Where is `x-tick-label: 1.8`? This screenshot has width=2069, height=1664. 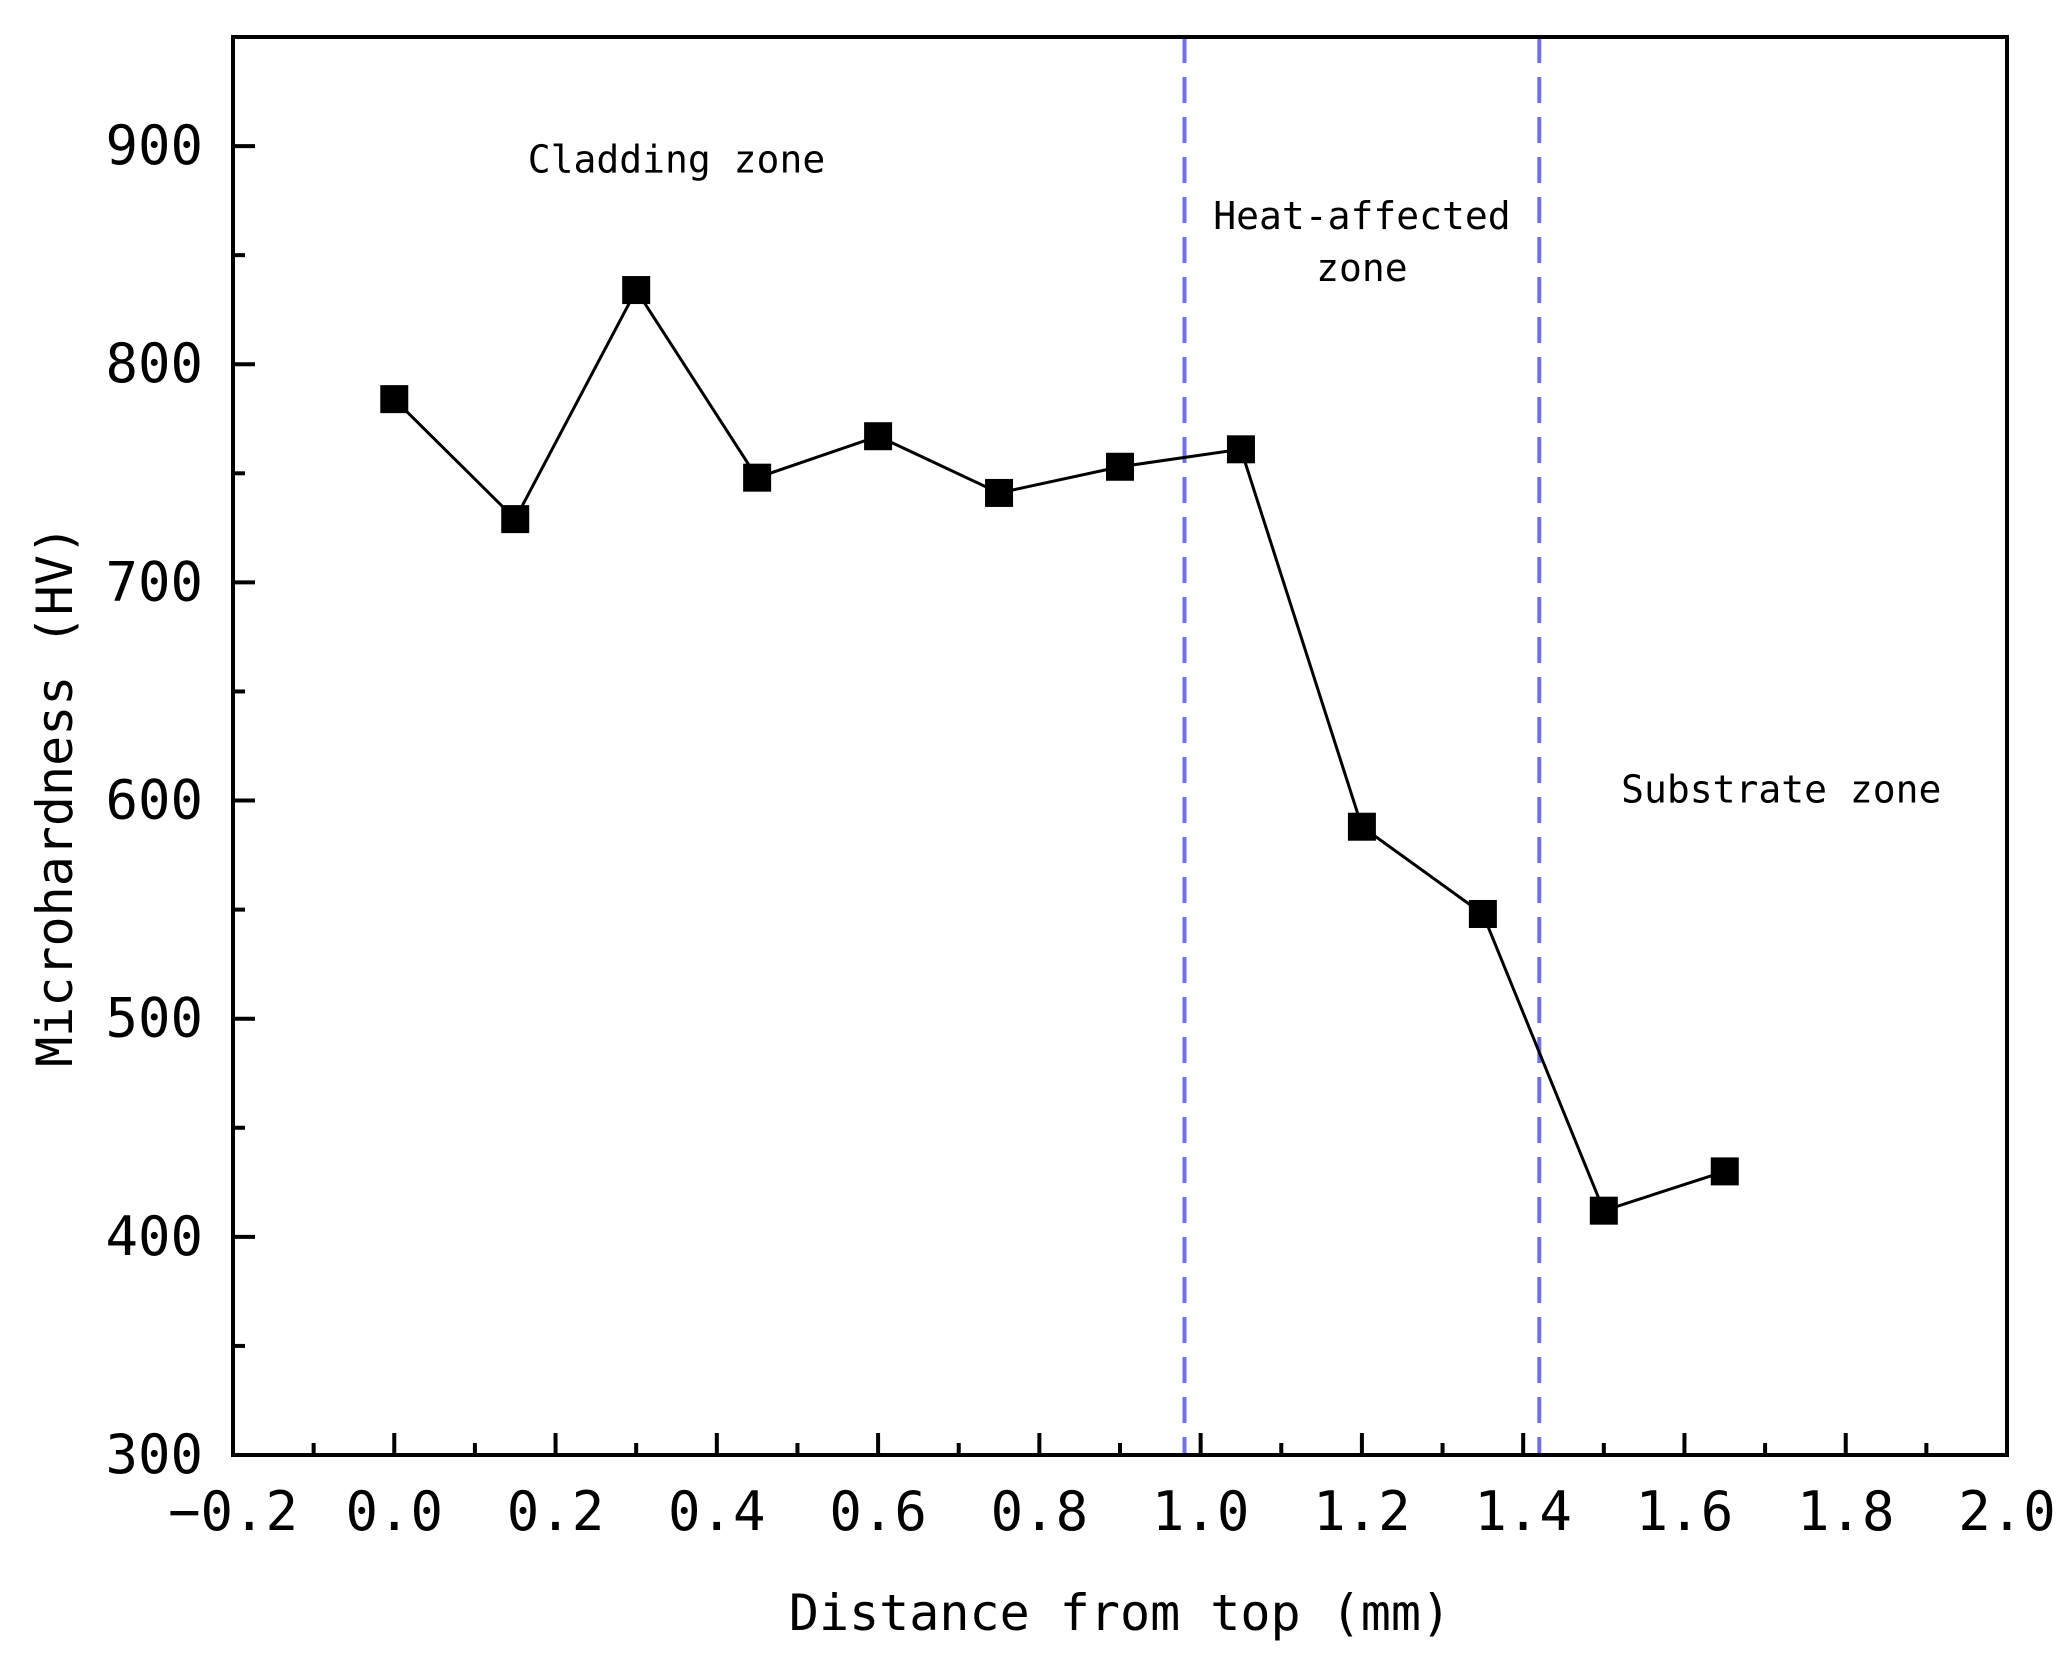 x-tick-label: 1.8 is located at coordinates (1846, 1511).